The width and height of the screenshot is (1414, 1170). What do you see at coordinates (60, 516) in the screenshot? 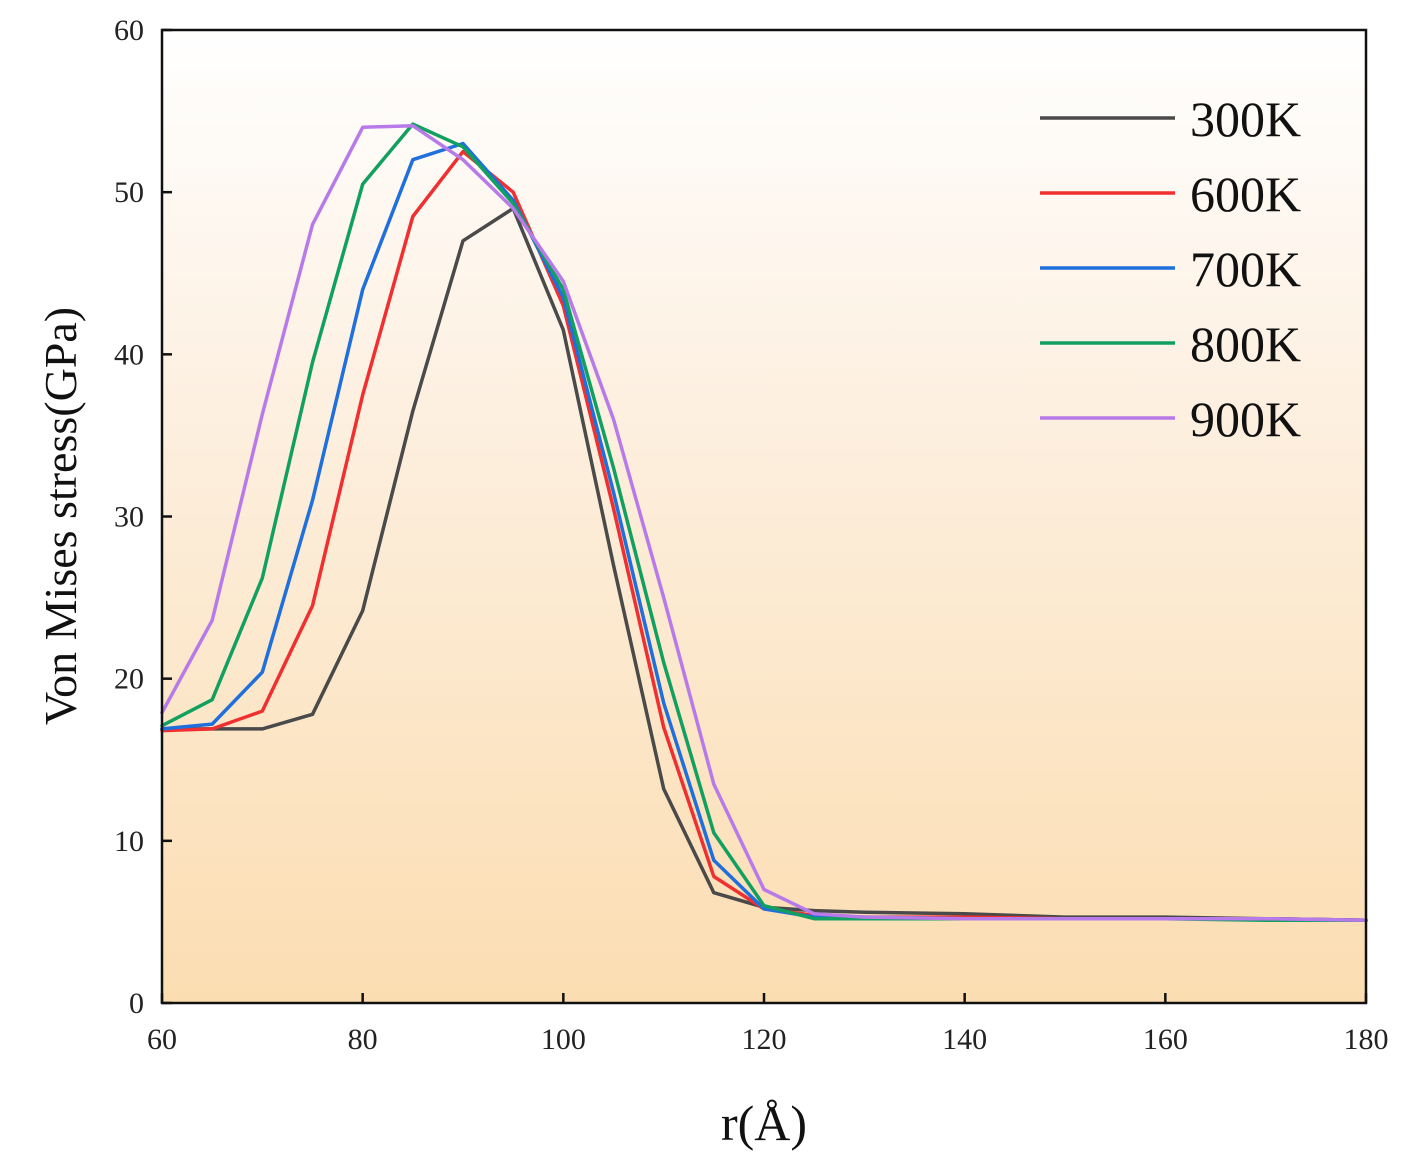
I see `y-axis-title: Von Mises stress(GPa)` at bounding box center [60, 516].